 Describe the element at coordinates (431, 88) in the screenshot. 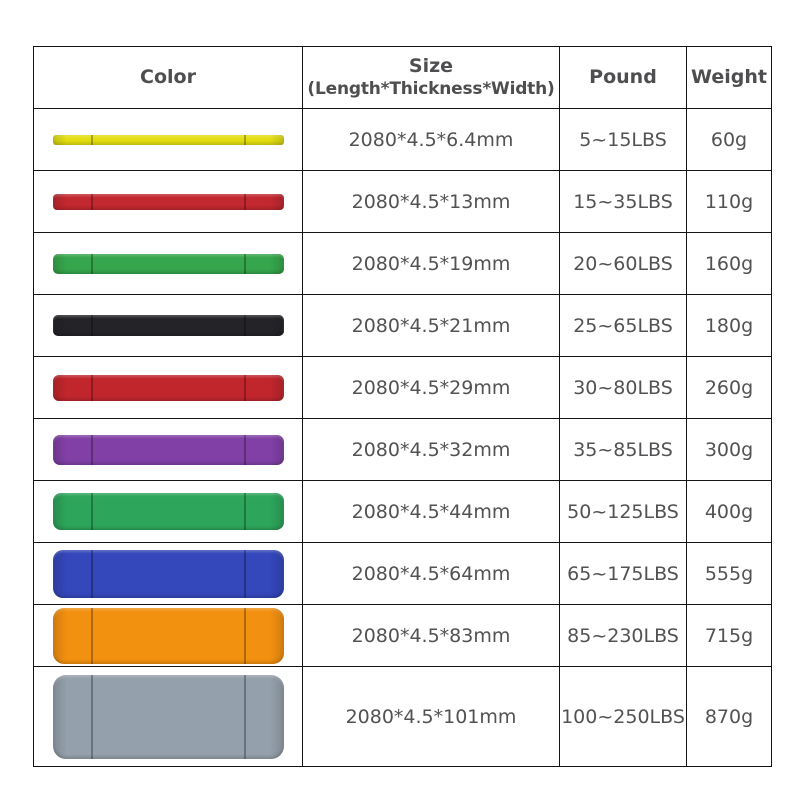

I see `col-header-size-subtitle: (Length*Thickness*Width)` at that location.